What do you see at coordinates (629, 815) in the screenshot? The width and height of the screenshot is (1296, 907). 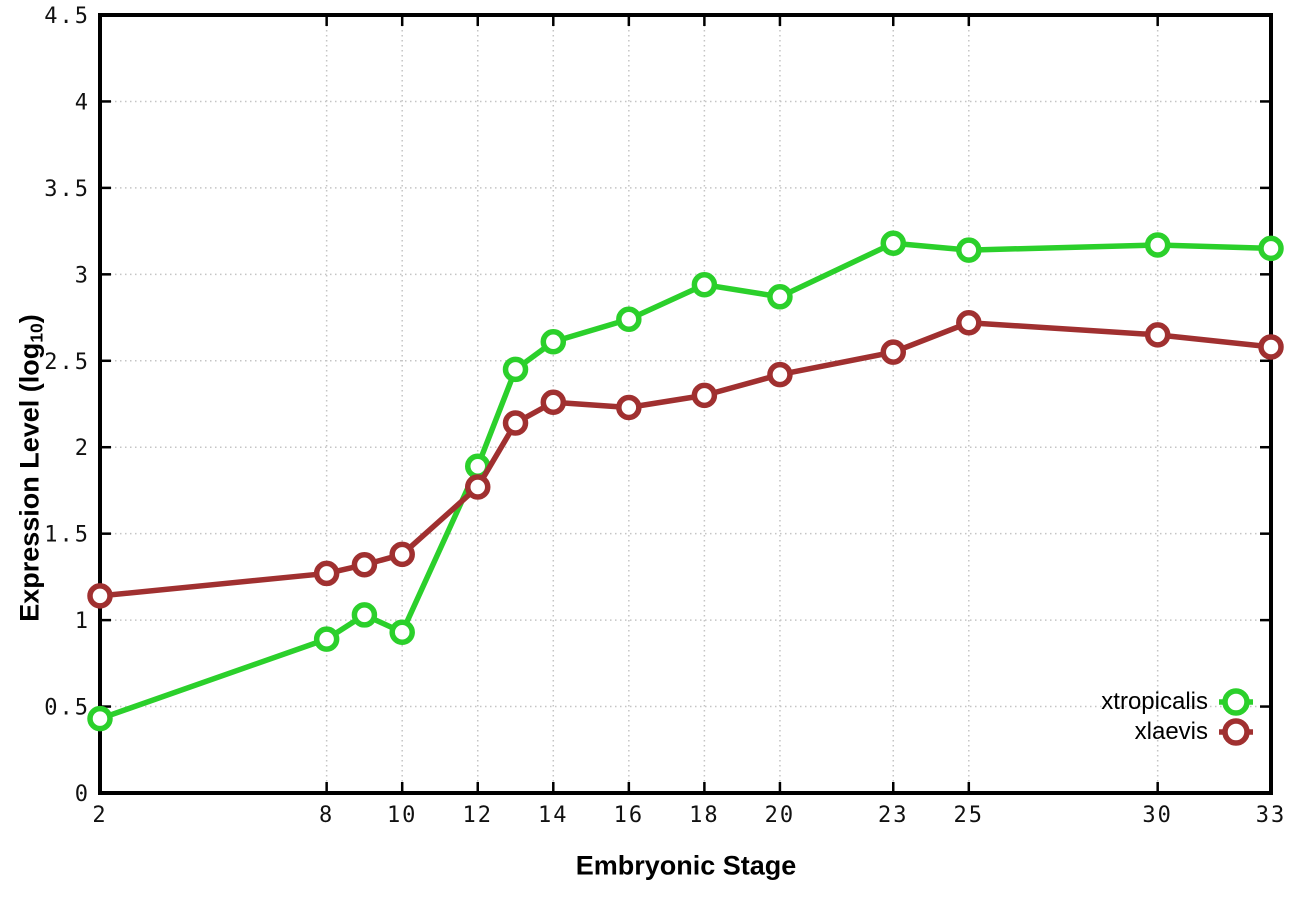 I see `x-tick-label: 16` at bounding box center [629, 815].